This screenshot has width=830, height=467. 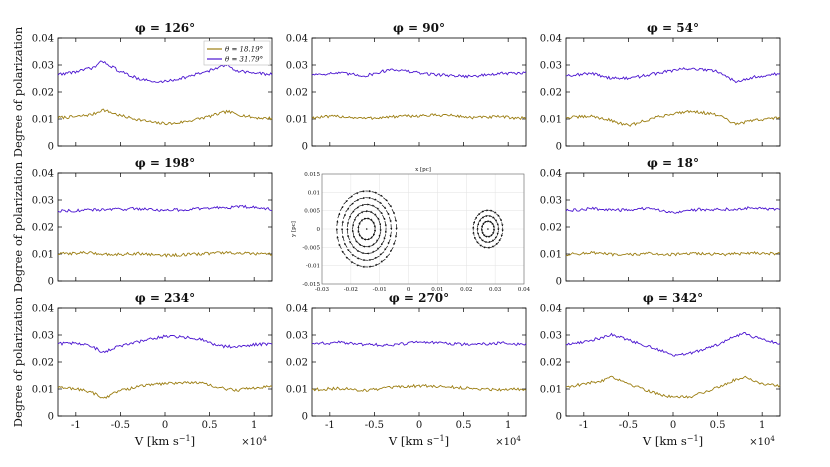 What do you see at coordinates (244, 60) in the screenshot?
I see `legend-entry: θ = 31.79°` at bounding box center [244, 60].